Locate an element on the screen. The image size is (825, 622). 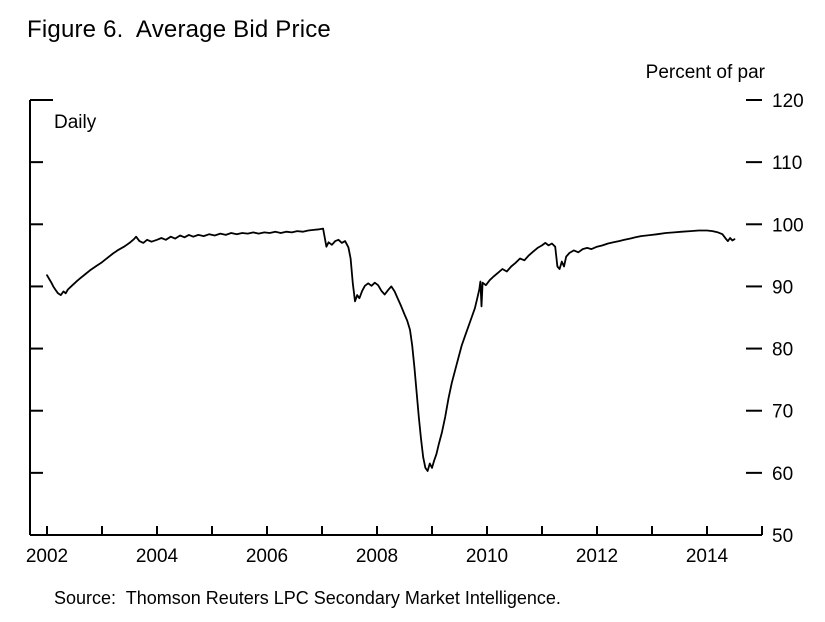
y-axis-tick-labels: 120 110 100 90 80 70 60 50 is located at coordinates (788, 319).